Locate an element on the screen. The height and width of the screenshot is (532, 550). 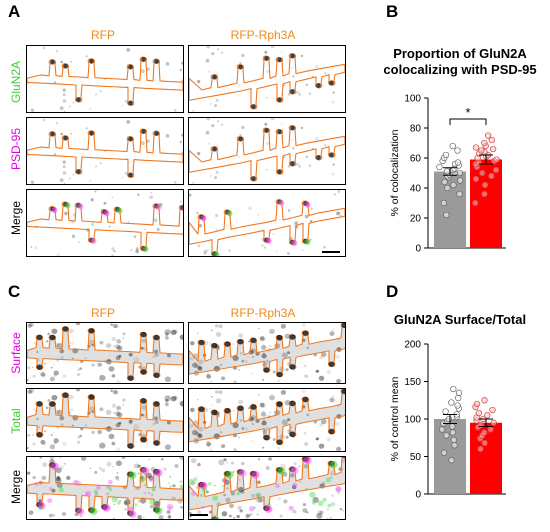
dendrite-outline is located at coordinates (105, 353).